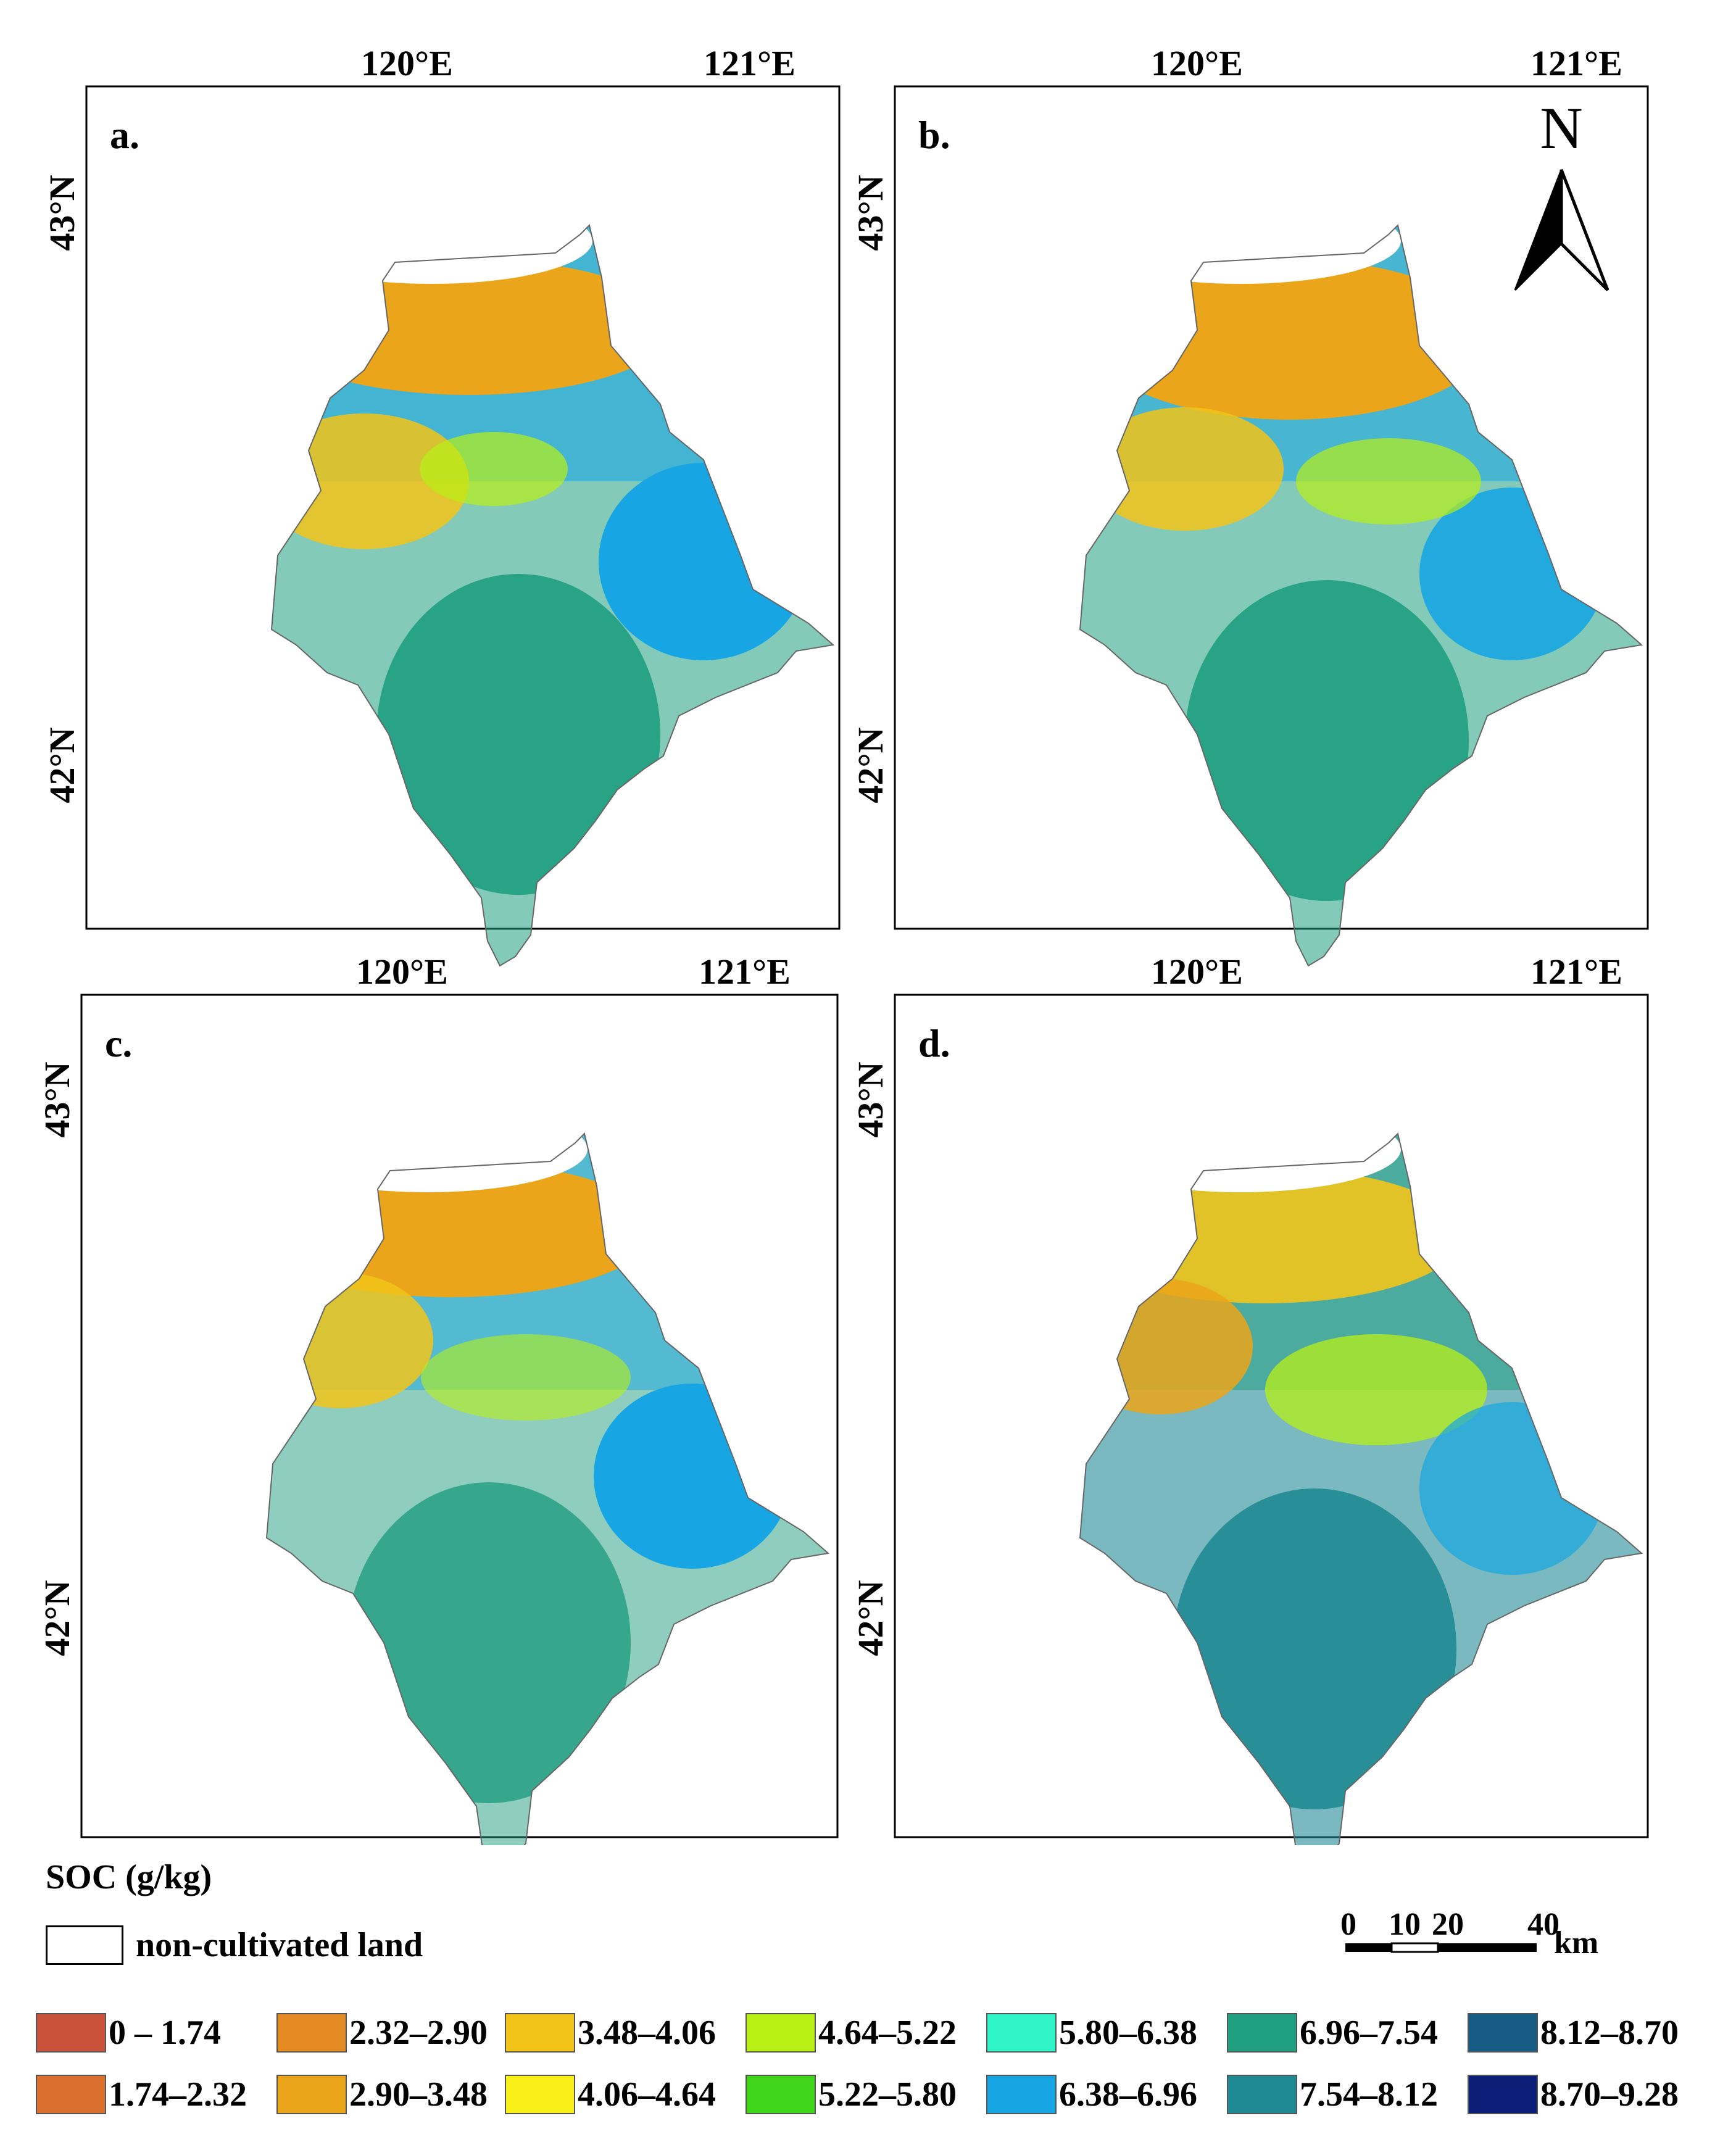 Image resolution: width=1736 pixels, height=2142 pixels. What do you see at coordinates (418, 2033) in the screenshot?
I see `legend-class-label: 2.32–2.90` at bounding box center [418, 2033].